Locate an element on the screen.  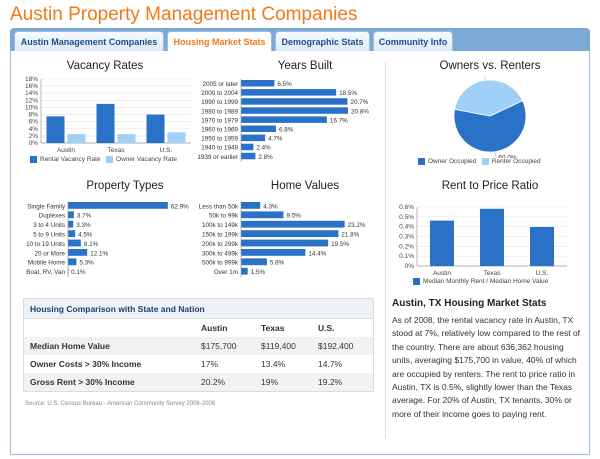
x-tick-label: U.S. is located at coordinates (166, 150).